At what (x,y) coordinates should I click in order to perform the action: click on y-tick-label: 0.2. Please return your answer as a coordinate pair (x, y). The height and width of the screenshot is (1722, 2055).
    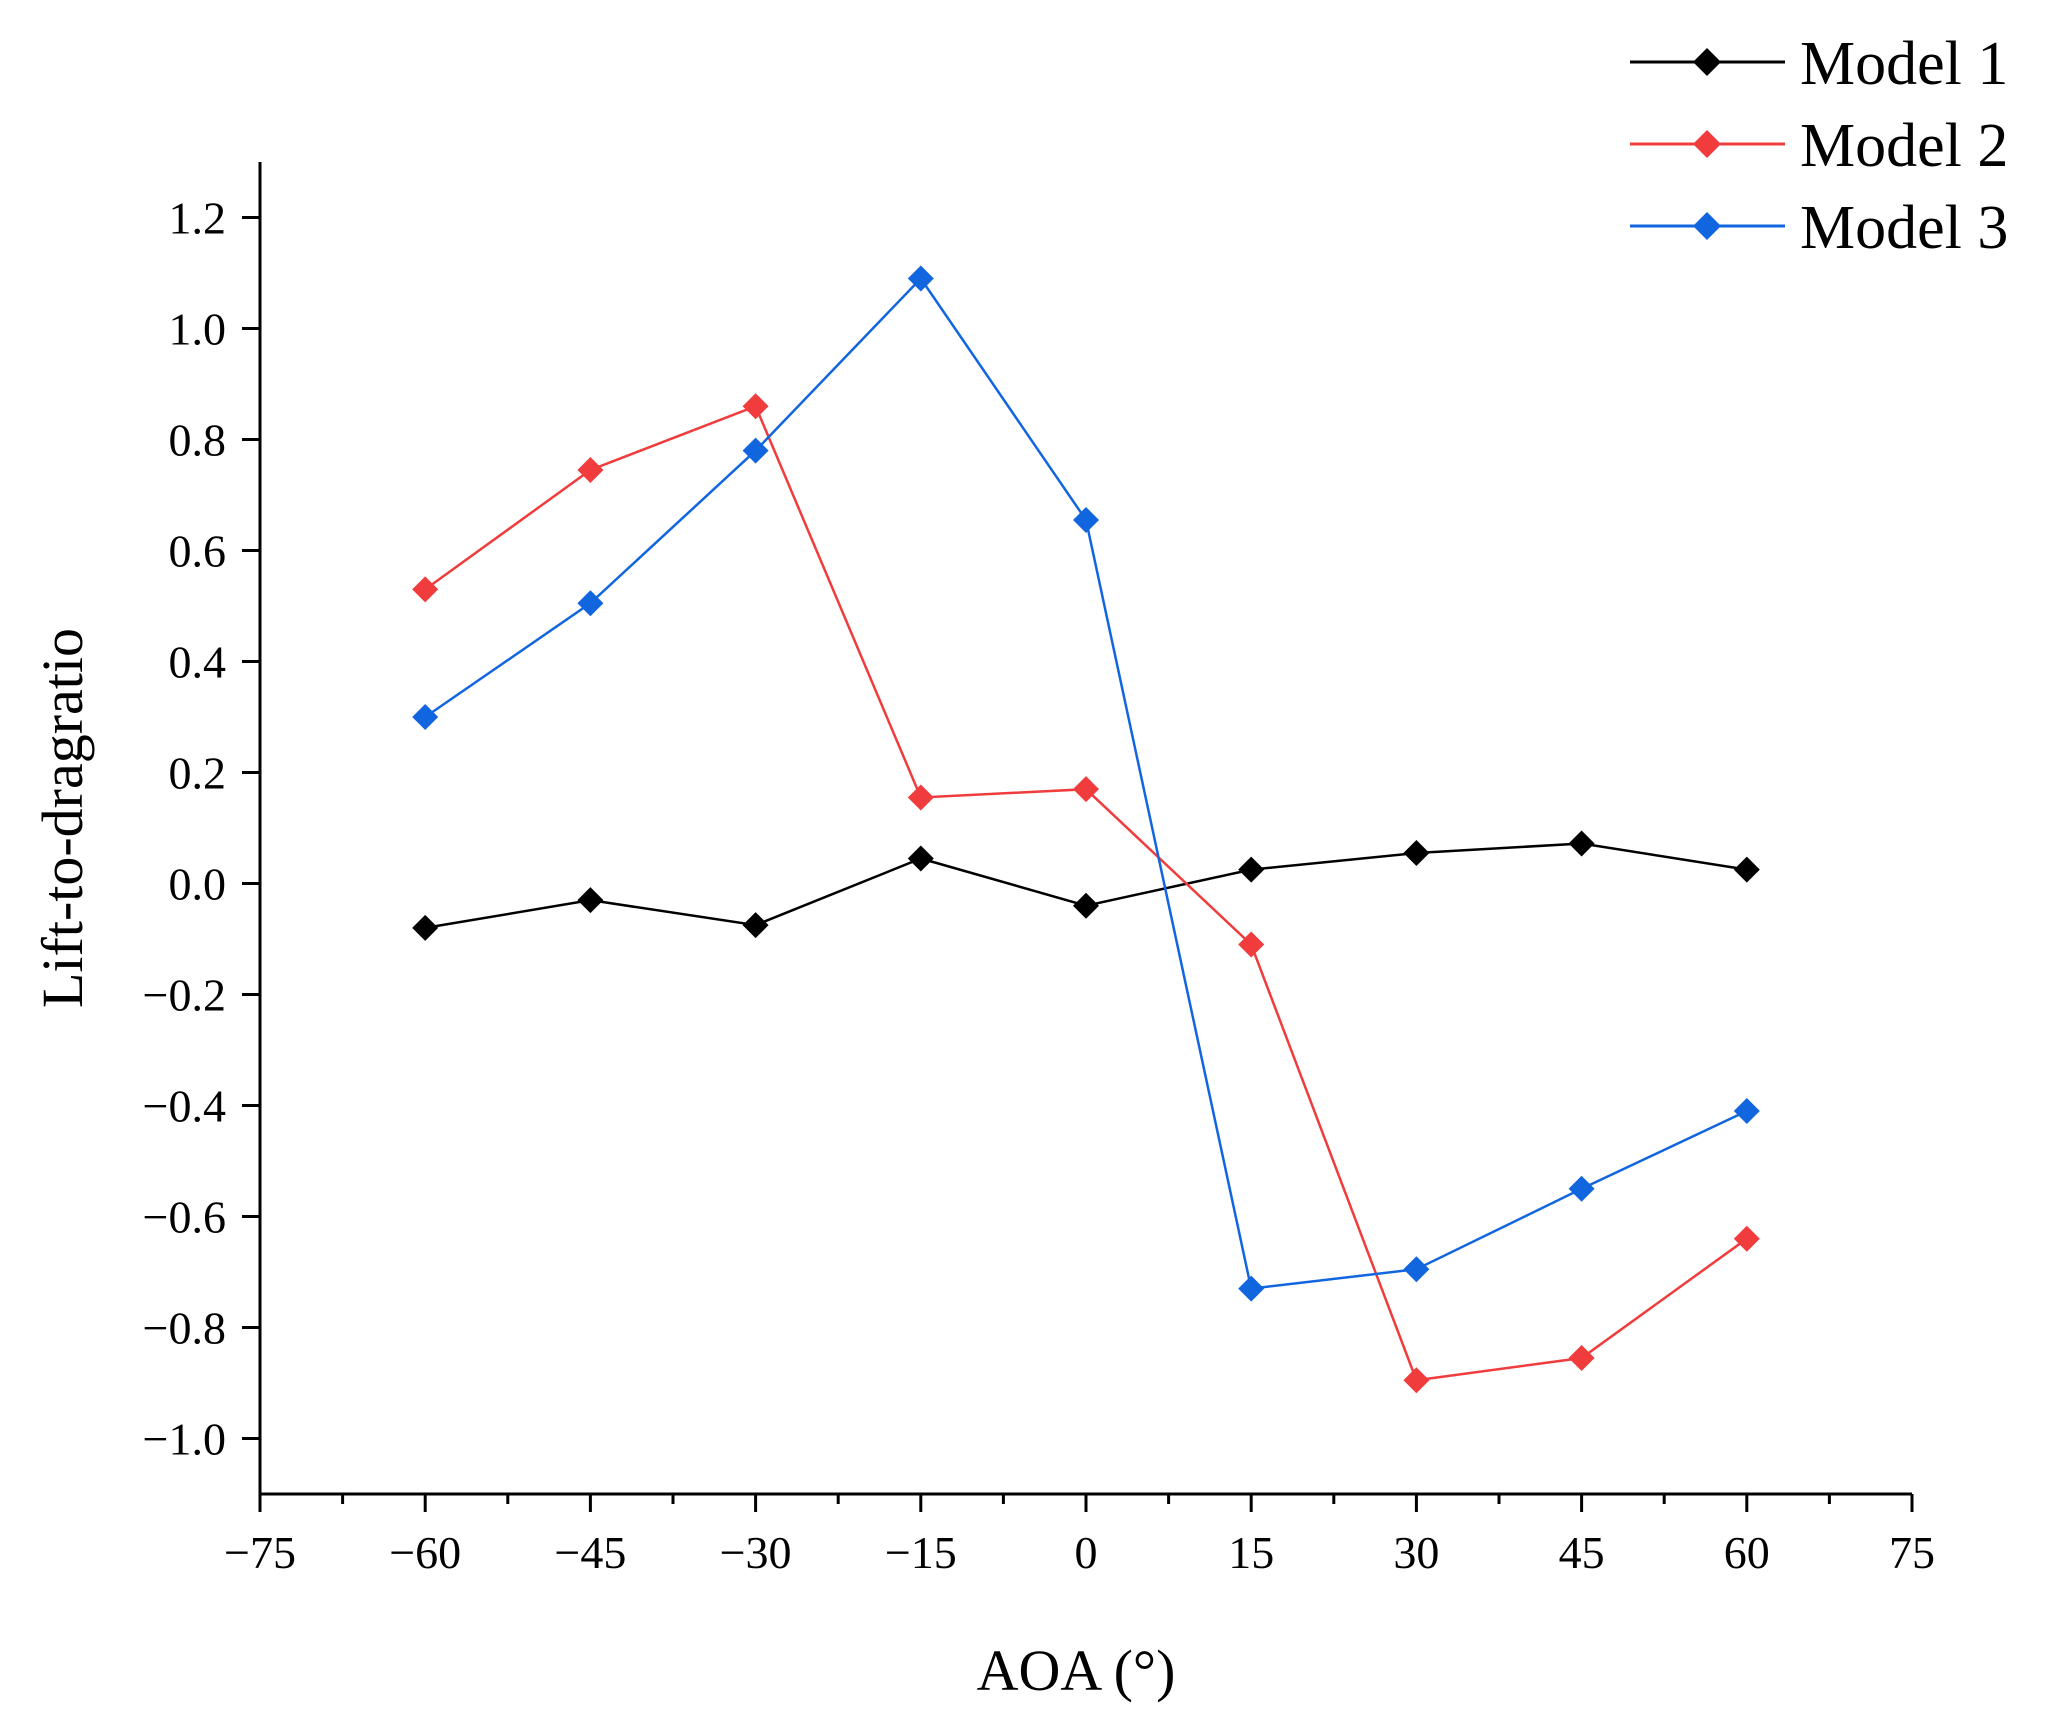
    Looking at the image, I should click on (198, 773).